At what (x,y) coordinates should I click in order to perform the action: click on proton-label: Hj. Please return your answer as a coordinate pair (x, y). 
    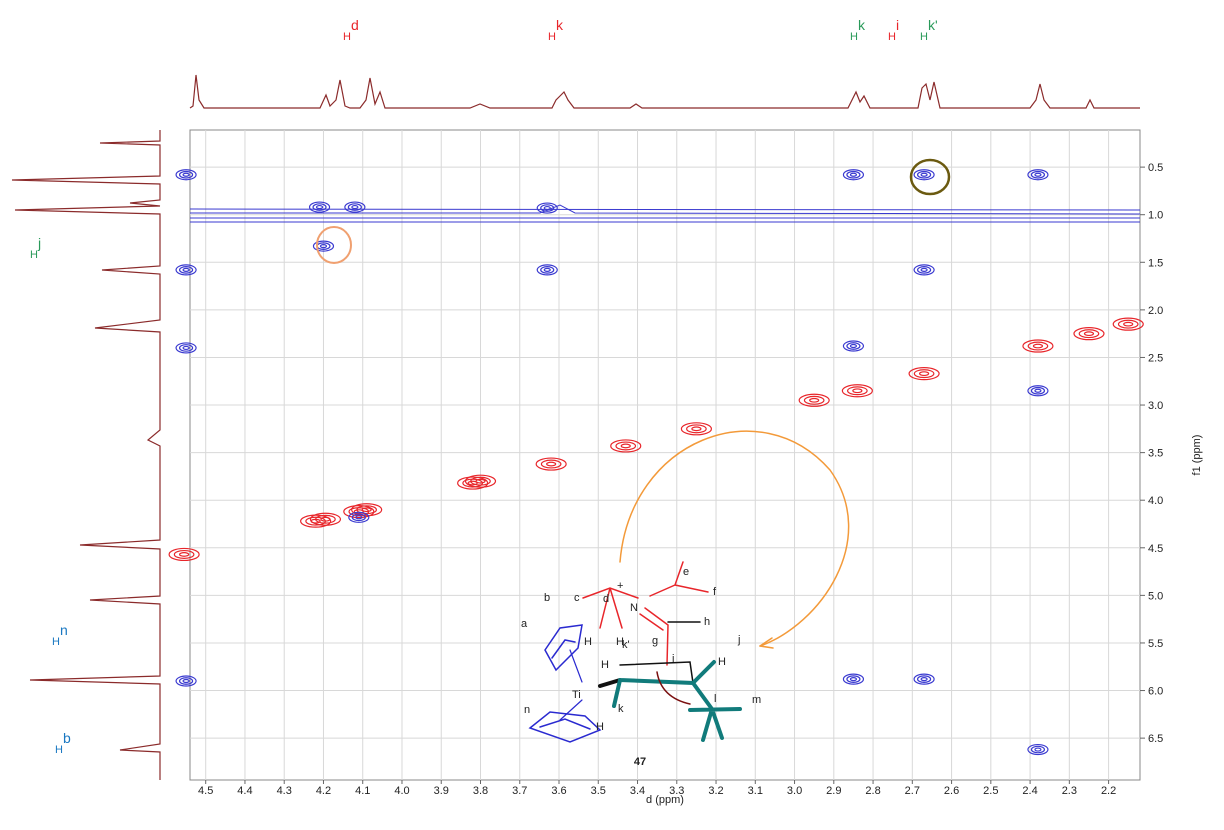
    Looking at the image, I should click on (35, 248).